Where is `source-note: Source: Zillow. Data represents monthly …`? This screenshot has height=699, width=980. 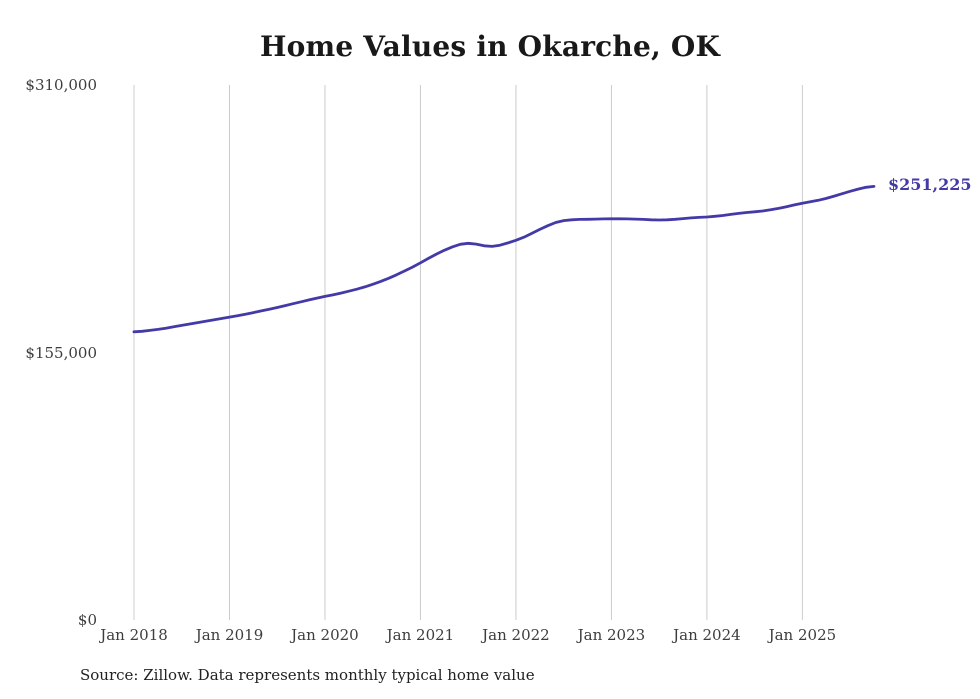
source-note: Source: Zillow. Data represents monthly … is located at coordinates (307, 675).